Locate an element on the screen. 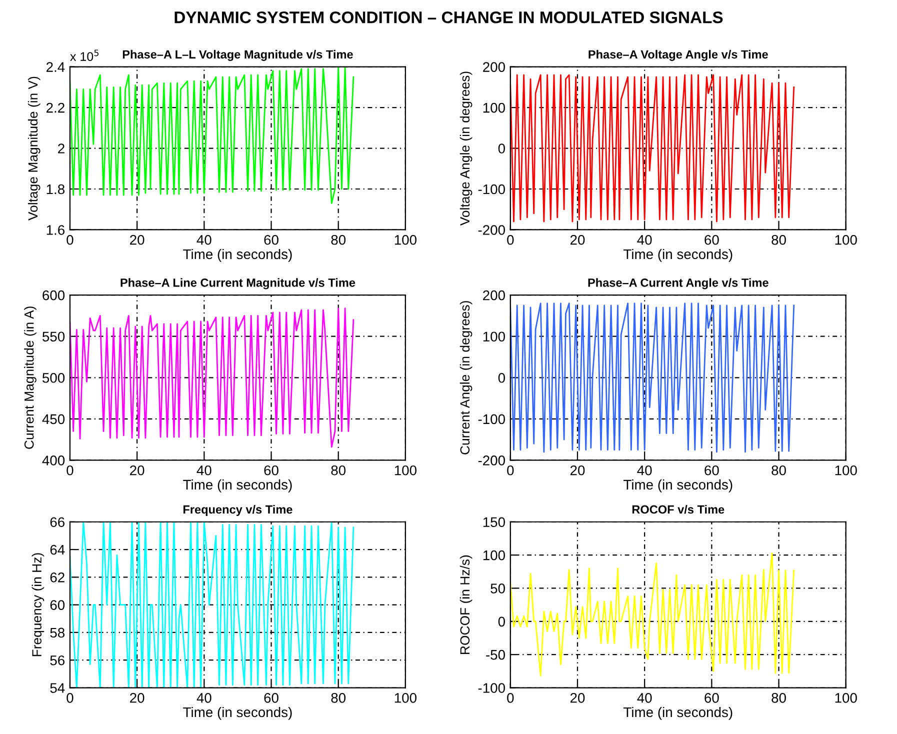  y-tick-label: 450 is located at coordinates (53, 419).